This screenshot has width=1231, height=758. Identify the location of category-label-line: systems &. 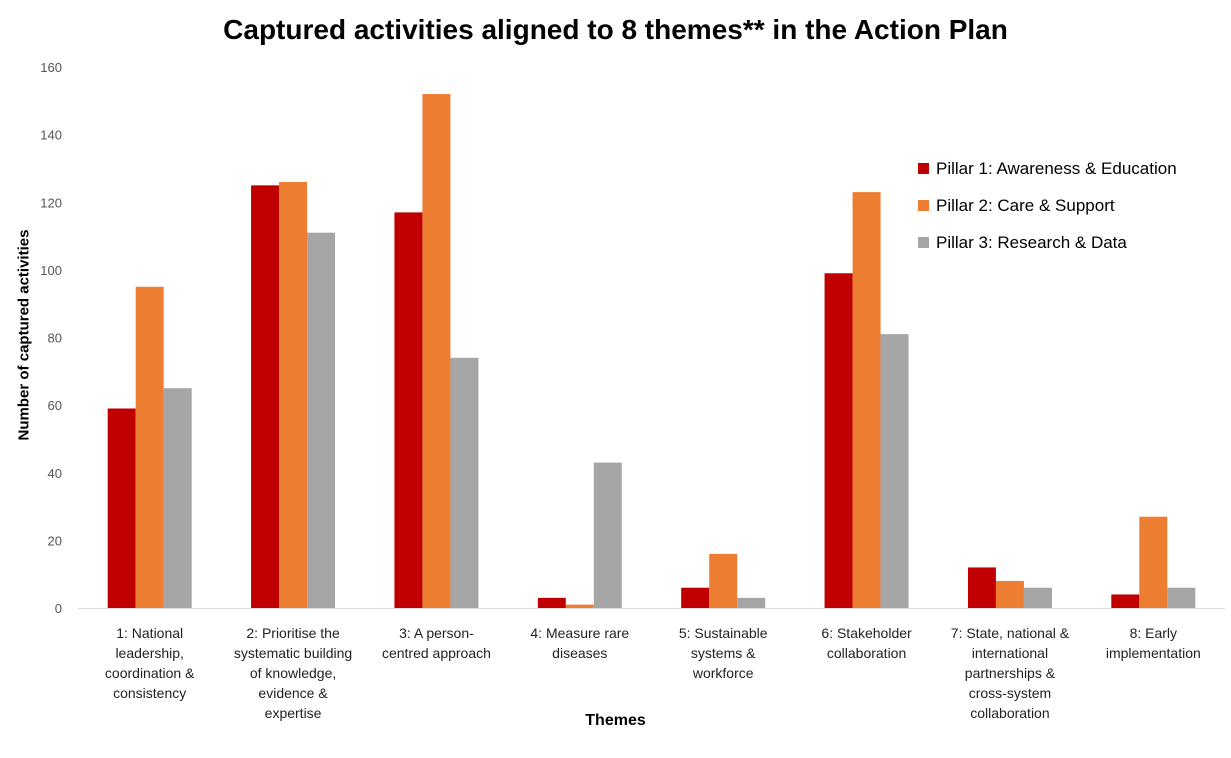
(723, 653).